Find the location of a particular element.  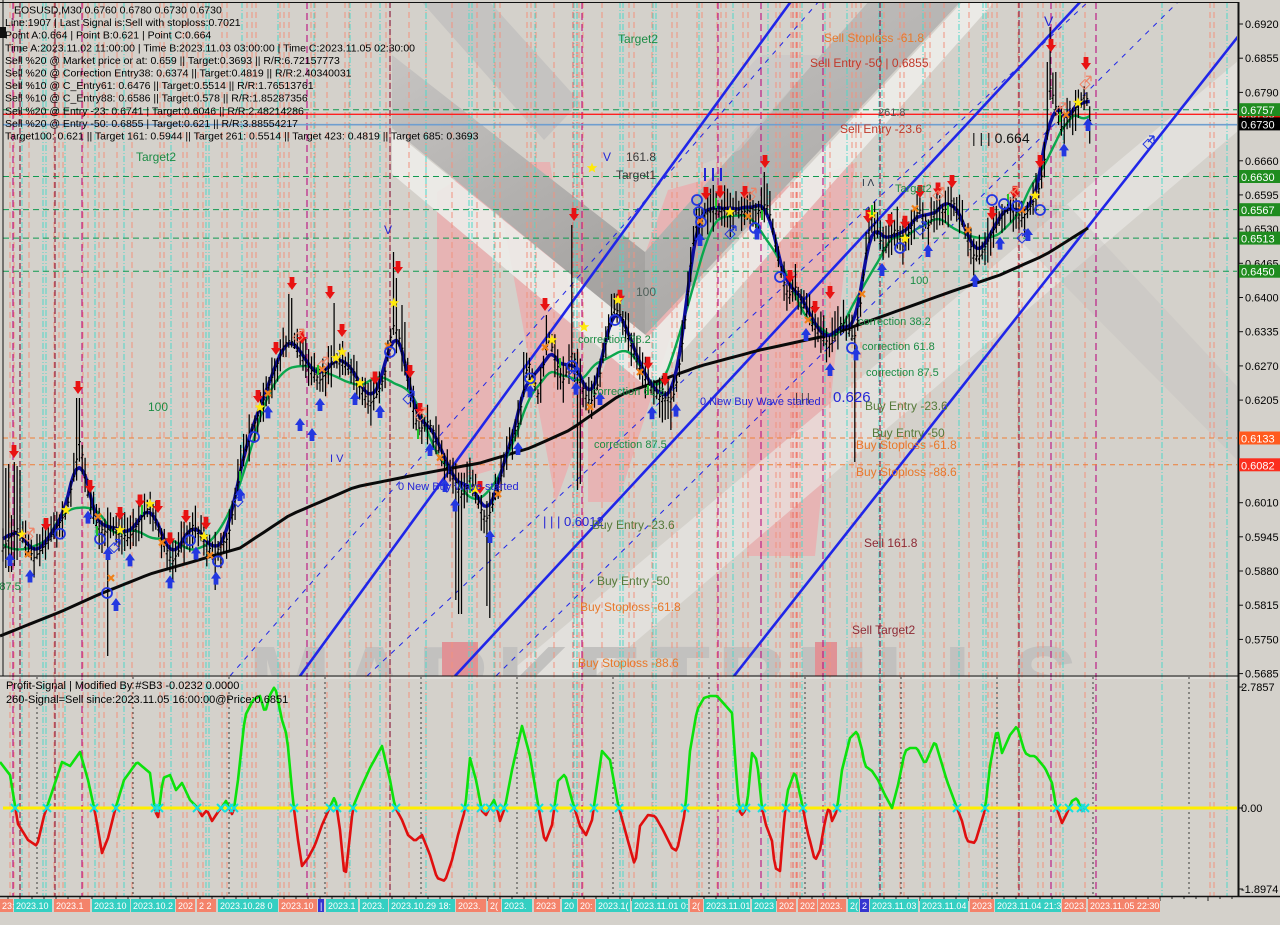

svg-text: 2023.11.01 is located at coordinates (728, 906).